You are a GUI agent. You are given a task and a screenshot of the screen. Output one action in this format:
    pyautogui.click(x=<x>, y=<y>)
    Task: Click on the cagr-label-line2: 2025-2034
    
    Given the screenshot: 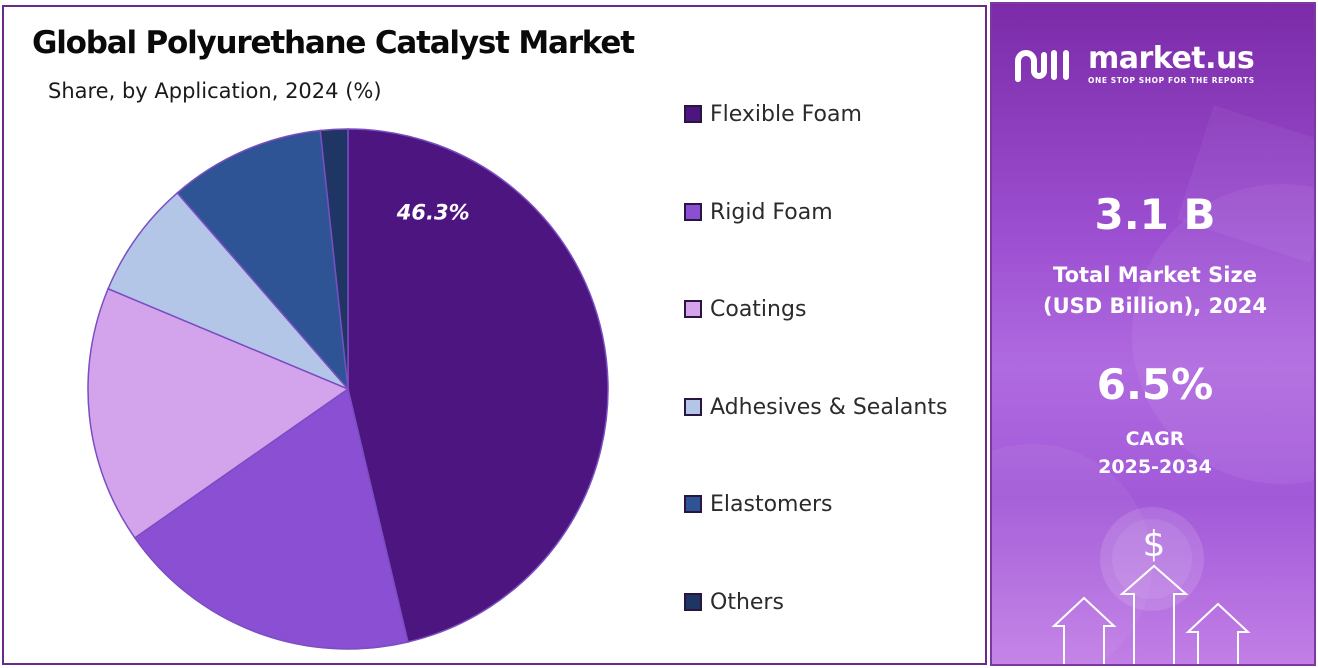 What is the action you would take?
    pyautogui.click(x=1155, y=467)
    